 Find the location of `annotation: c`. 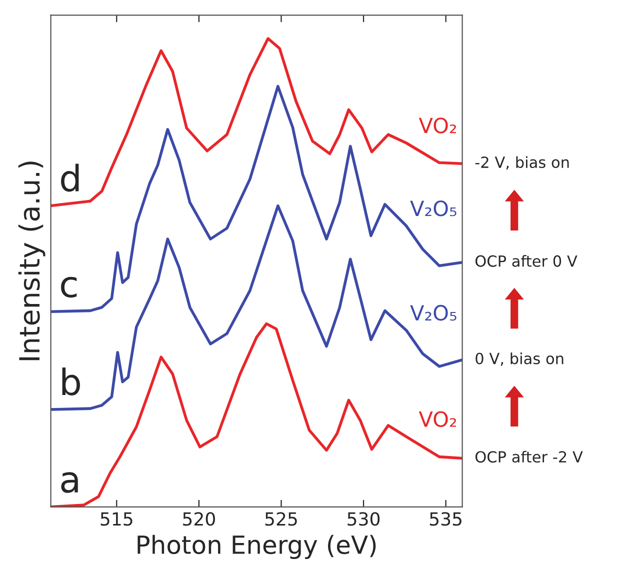

annotation: c is located at coordinates (69, 287).